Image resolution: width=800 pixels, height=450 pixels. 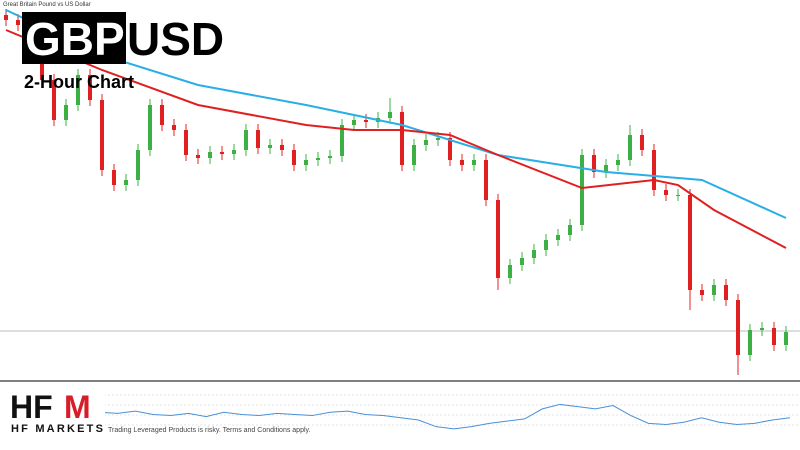 I want to click on logo-bg, so click(x=52, y=417).